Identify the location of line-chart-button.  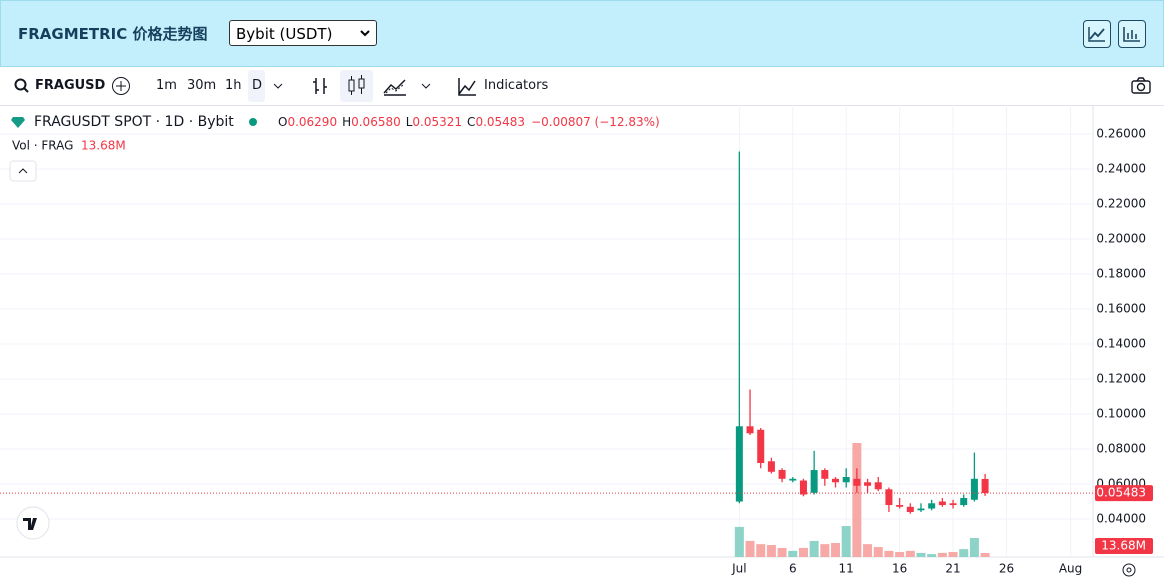
(1097, 34).